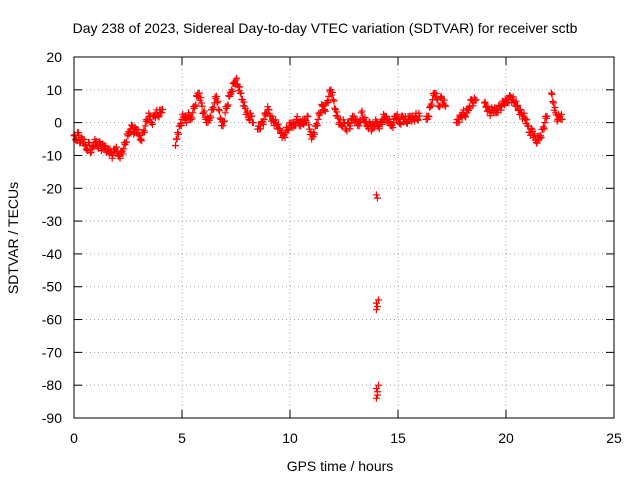  I want to click on y-tick-label: -80, so click(52, 385).